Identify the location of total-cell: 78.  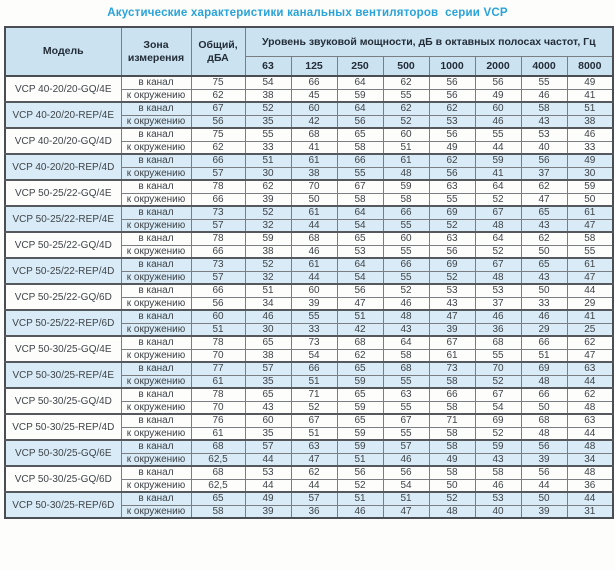
(218, 342).